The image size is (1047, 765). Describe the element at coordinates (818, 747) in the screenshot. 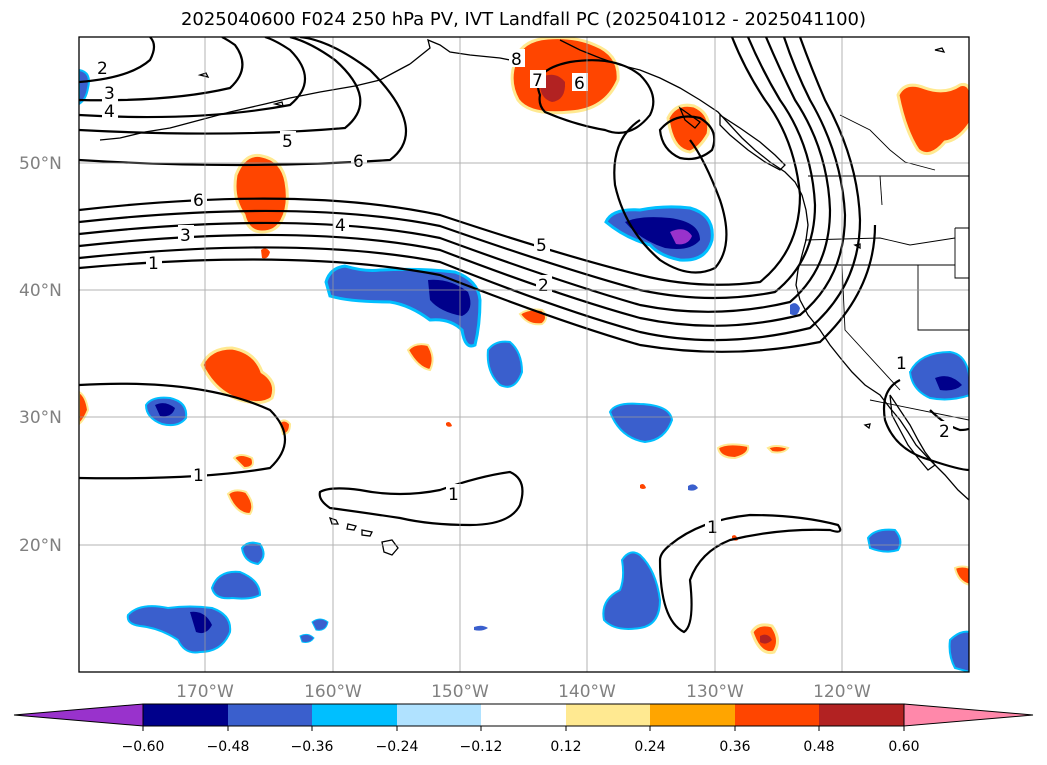

I see `colorbar-tick-label: 0.48` at that location.